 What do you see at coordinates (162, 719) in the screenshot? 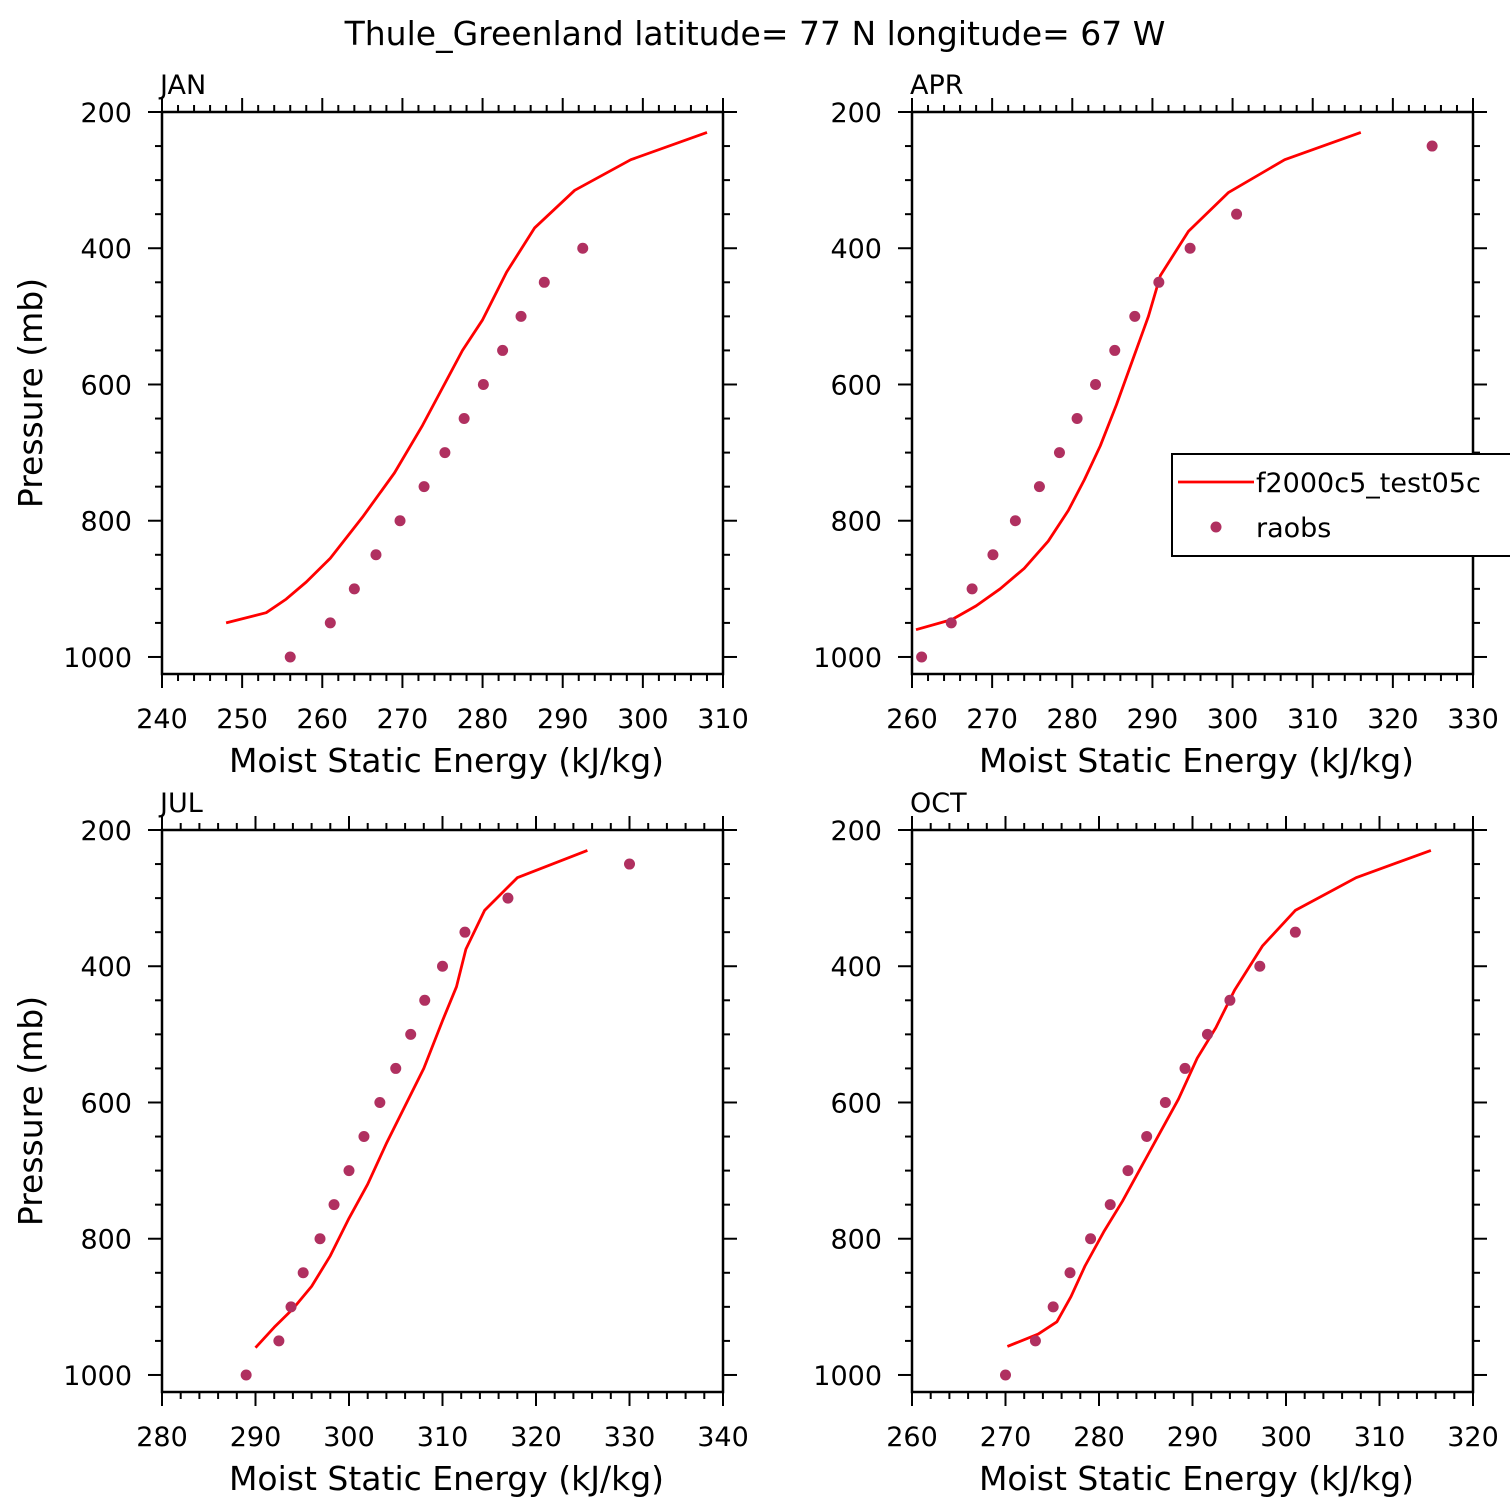
I see `x-tick-label: 240` at bounding box center [162, 719].